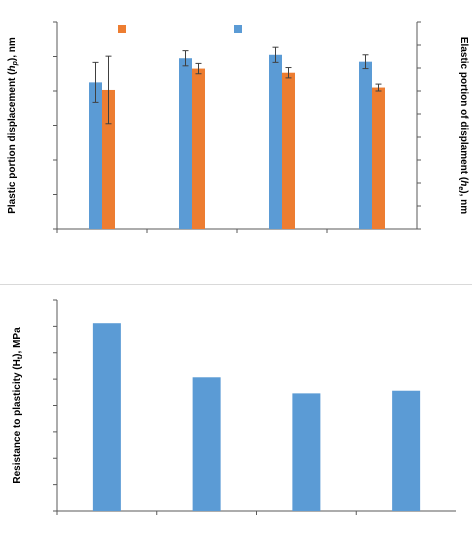 The width and height of the screenshot is (472, 556). Describe the element at coordinates (122, 29) in the screenshot. I see `legend-swatch-elastic` at that location.